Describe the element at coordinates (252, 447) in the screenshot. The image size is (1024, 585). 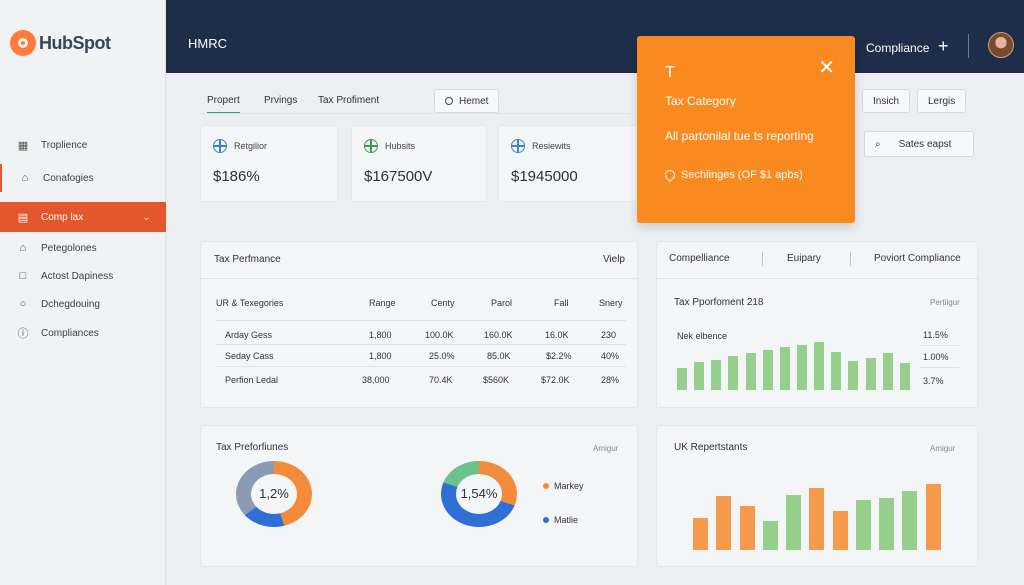
I see `panel-title: Tax Preforfiunes` at that location.